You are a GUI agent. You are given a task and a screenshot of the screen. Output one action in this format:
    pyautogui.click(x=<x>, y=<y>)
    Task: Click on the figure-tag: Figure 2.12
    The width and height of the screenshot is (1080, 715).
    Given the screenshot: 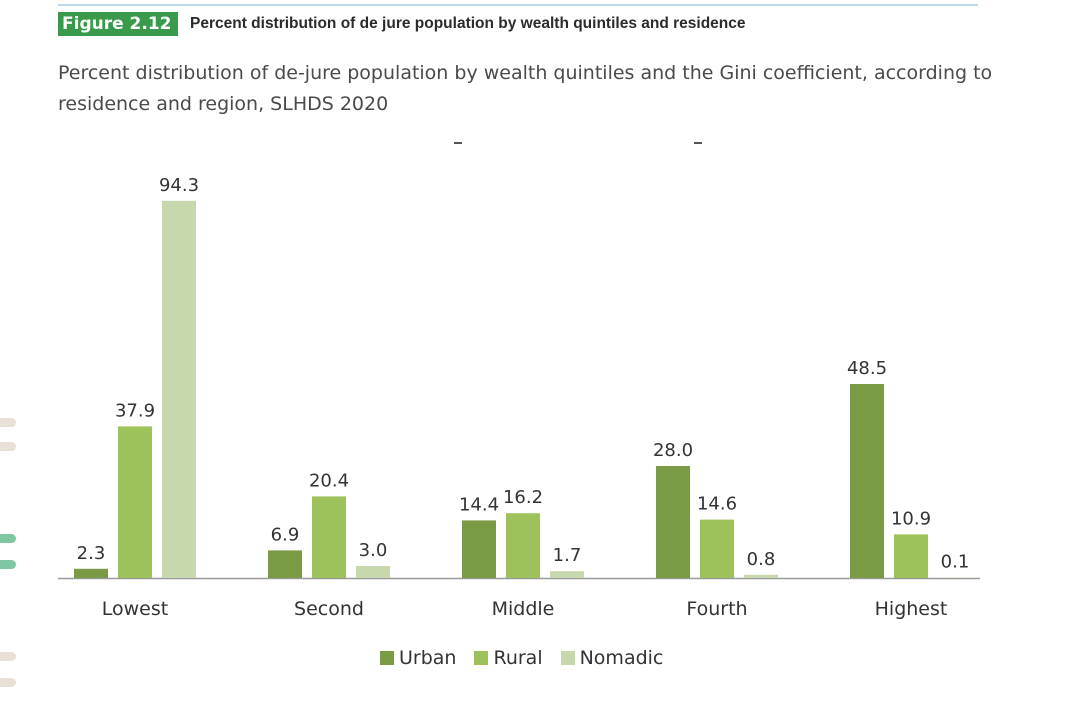 What is the action you would take?
    pyautogui.click(x=118, y=24)
    